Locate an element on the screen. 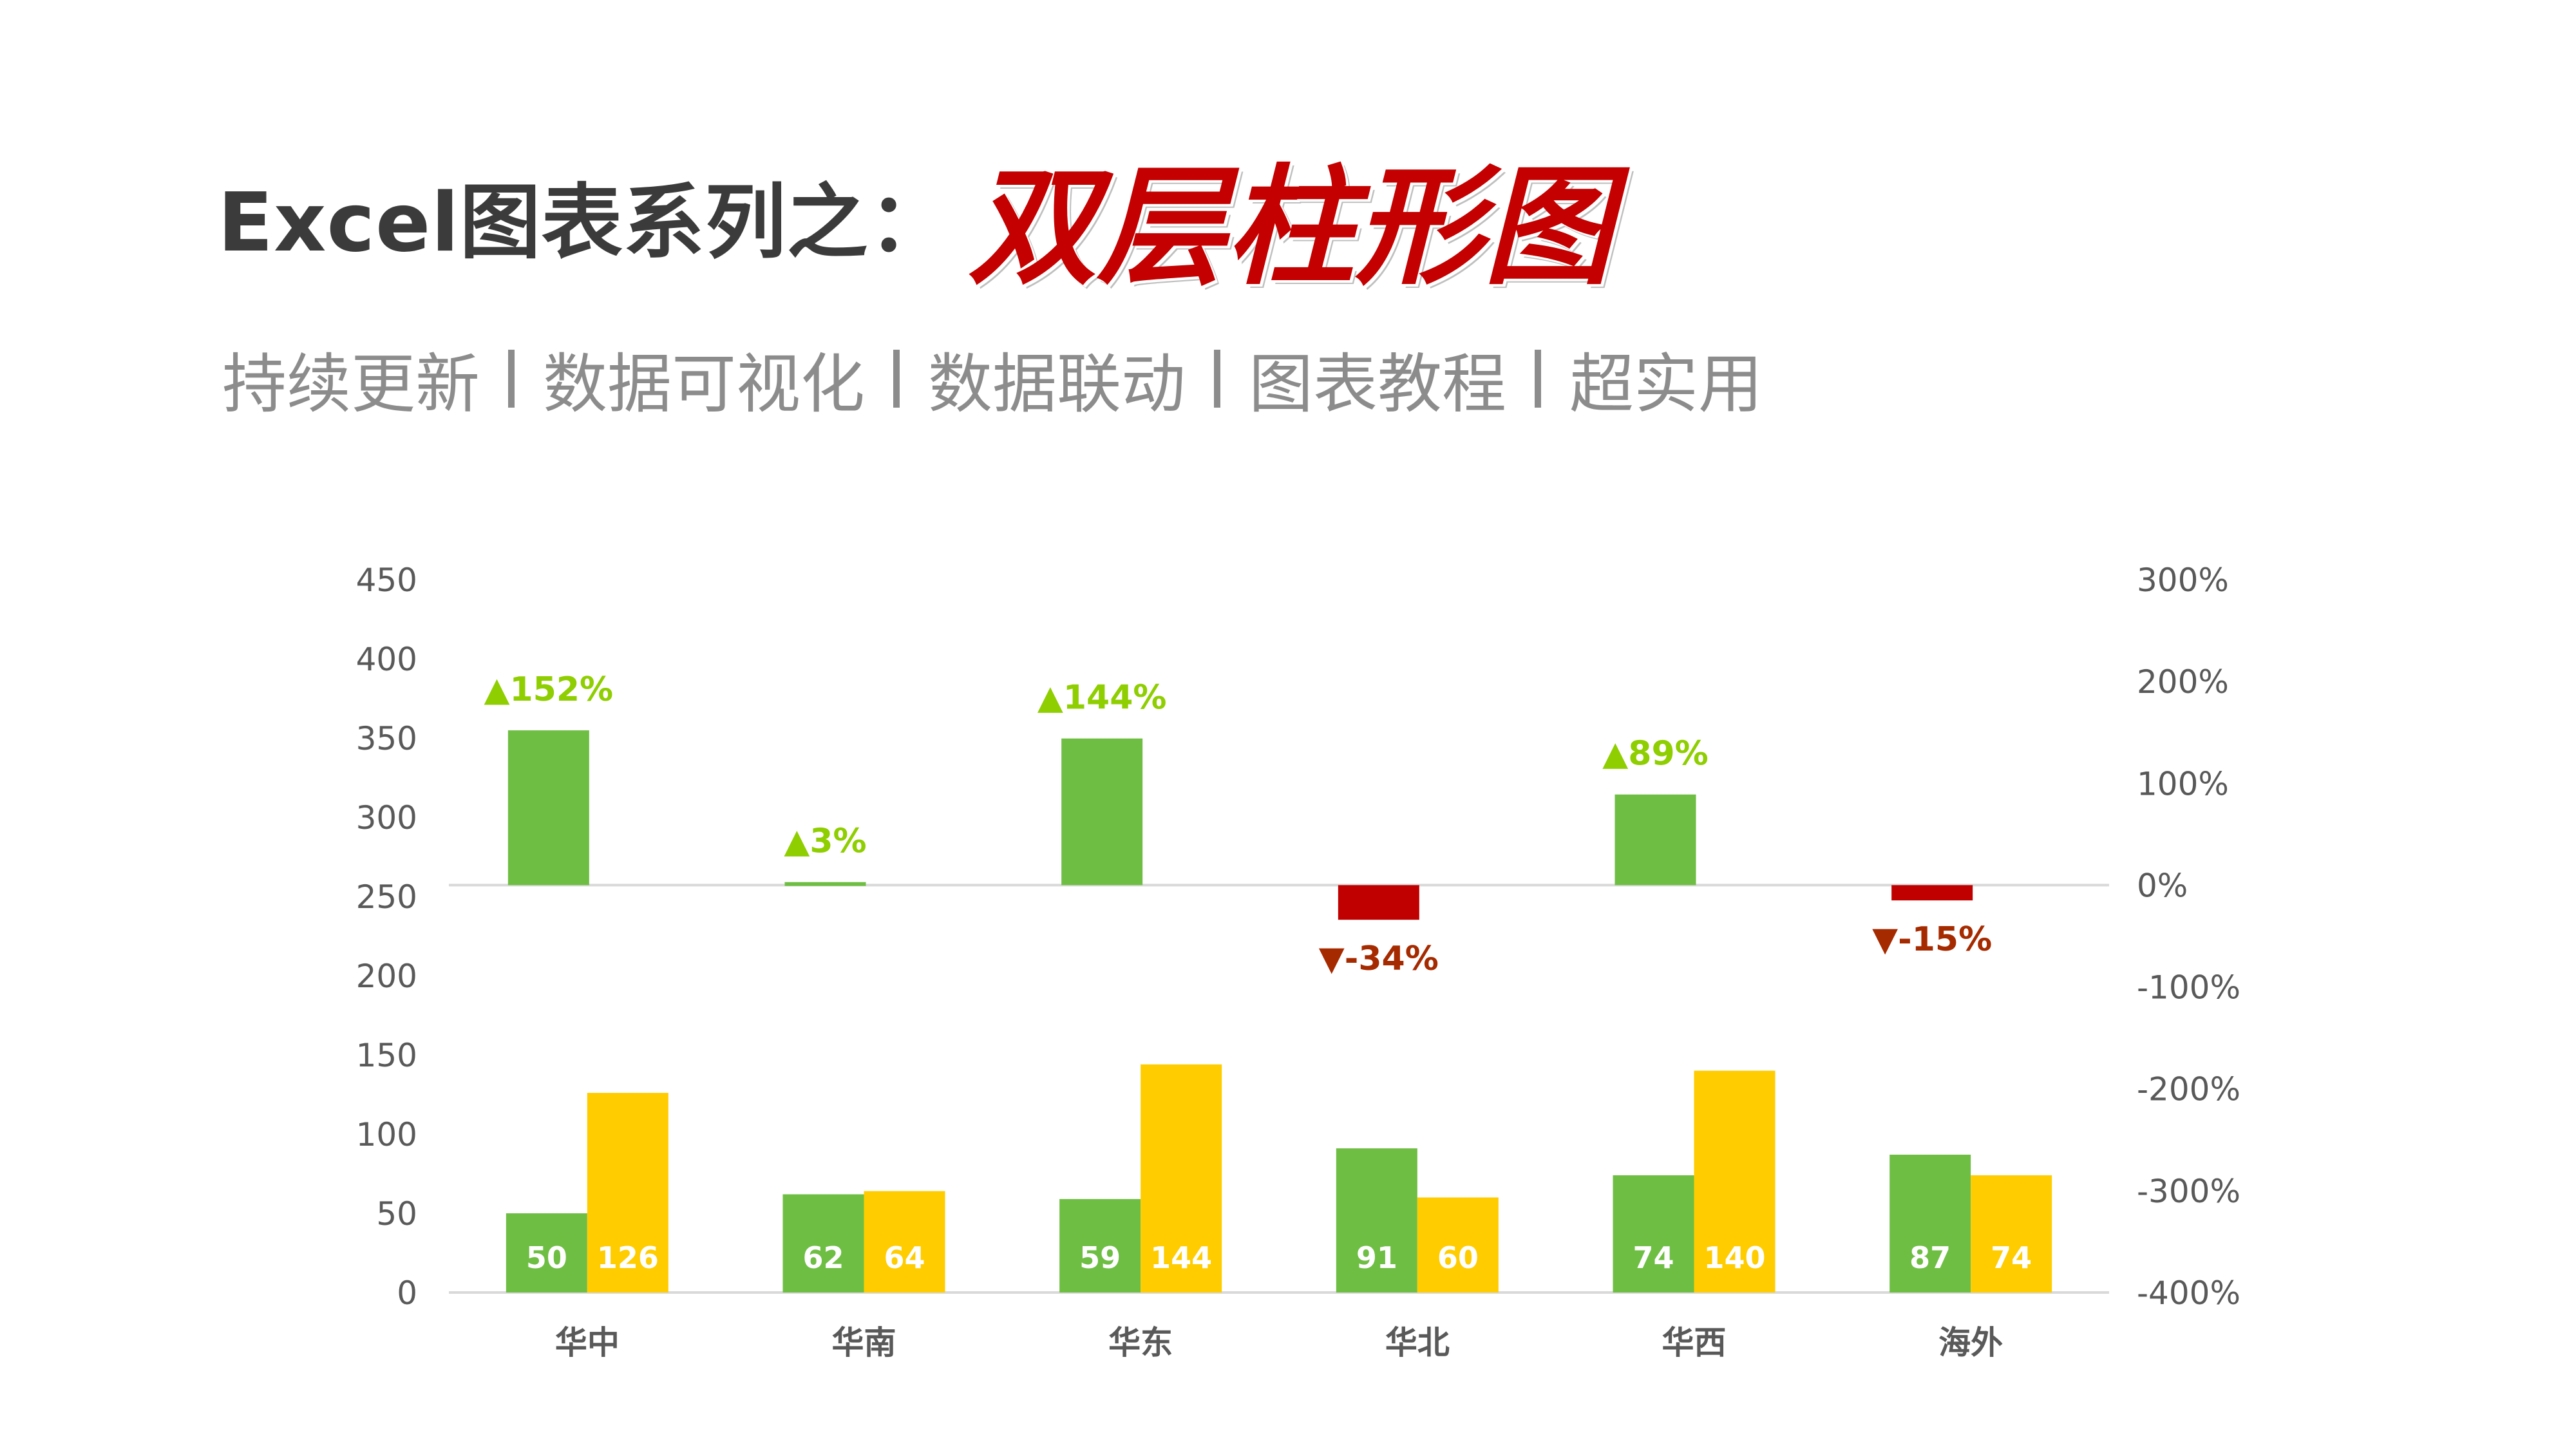 The height and width of the screenshot is (1449, 2576). data-label-series2: 64 is located at coordinates (905, 1257).